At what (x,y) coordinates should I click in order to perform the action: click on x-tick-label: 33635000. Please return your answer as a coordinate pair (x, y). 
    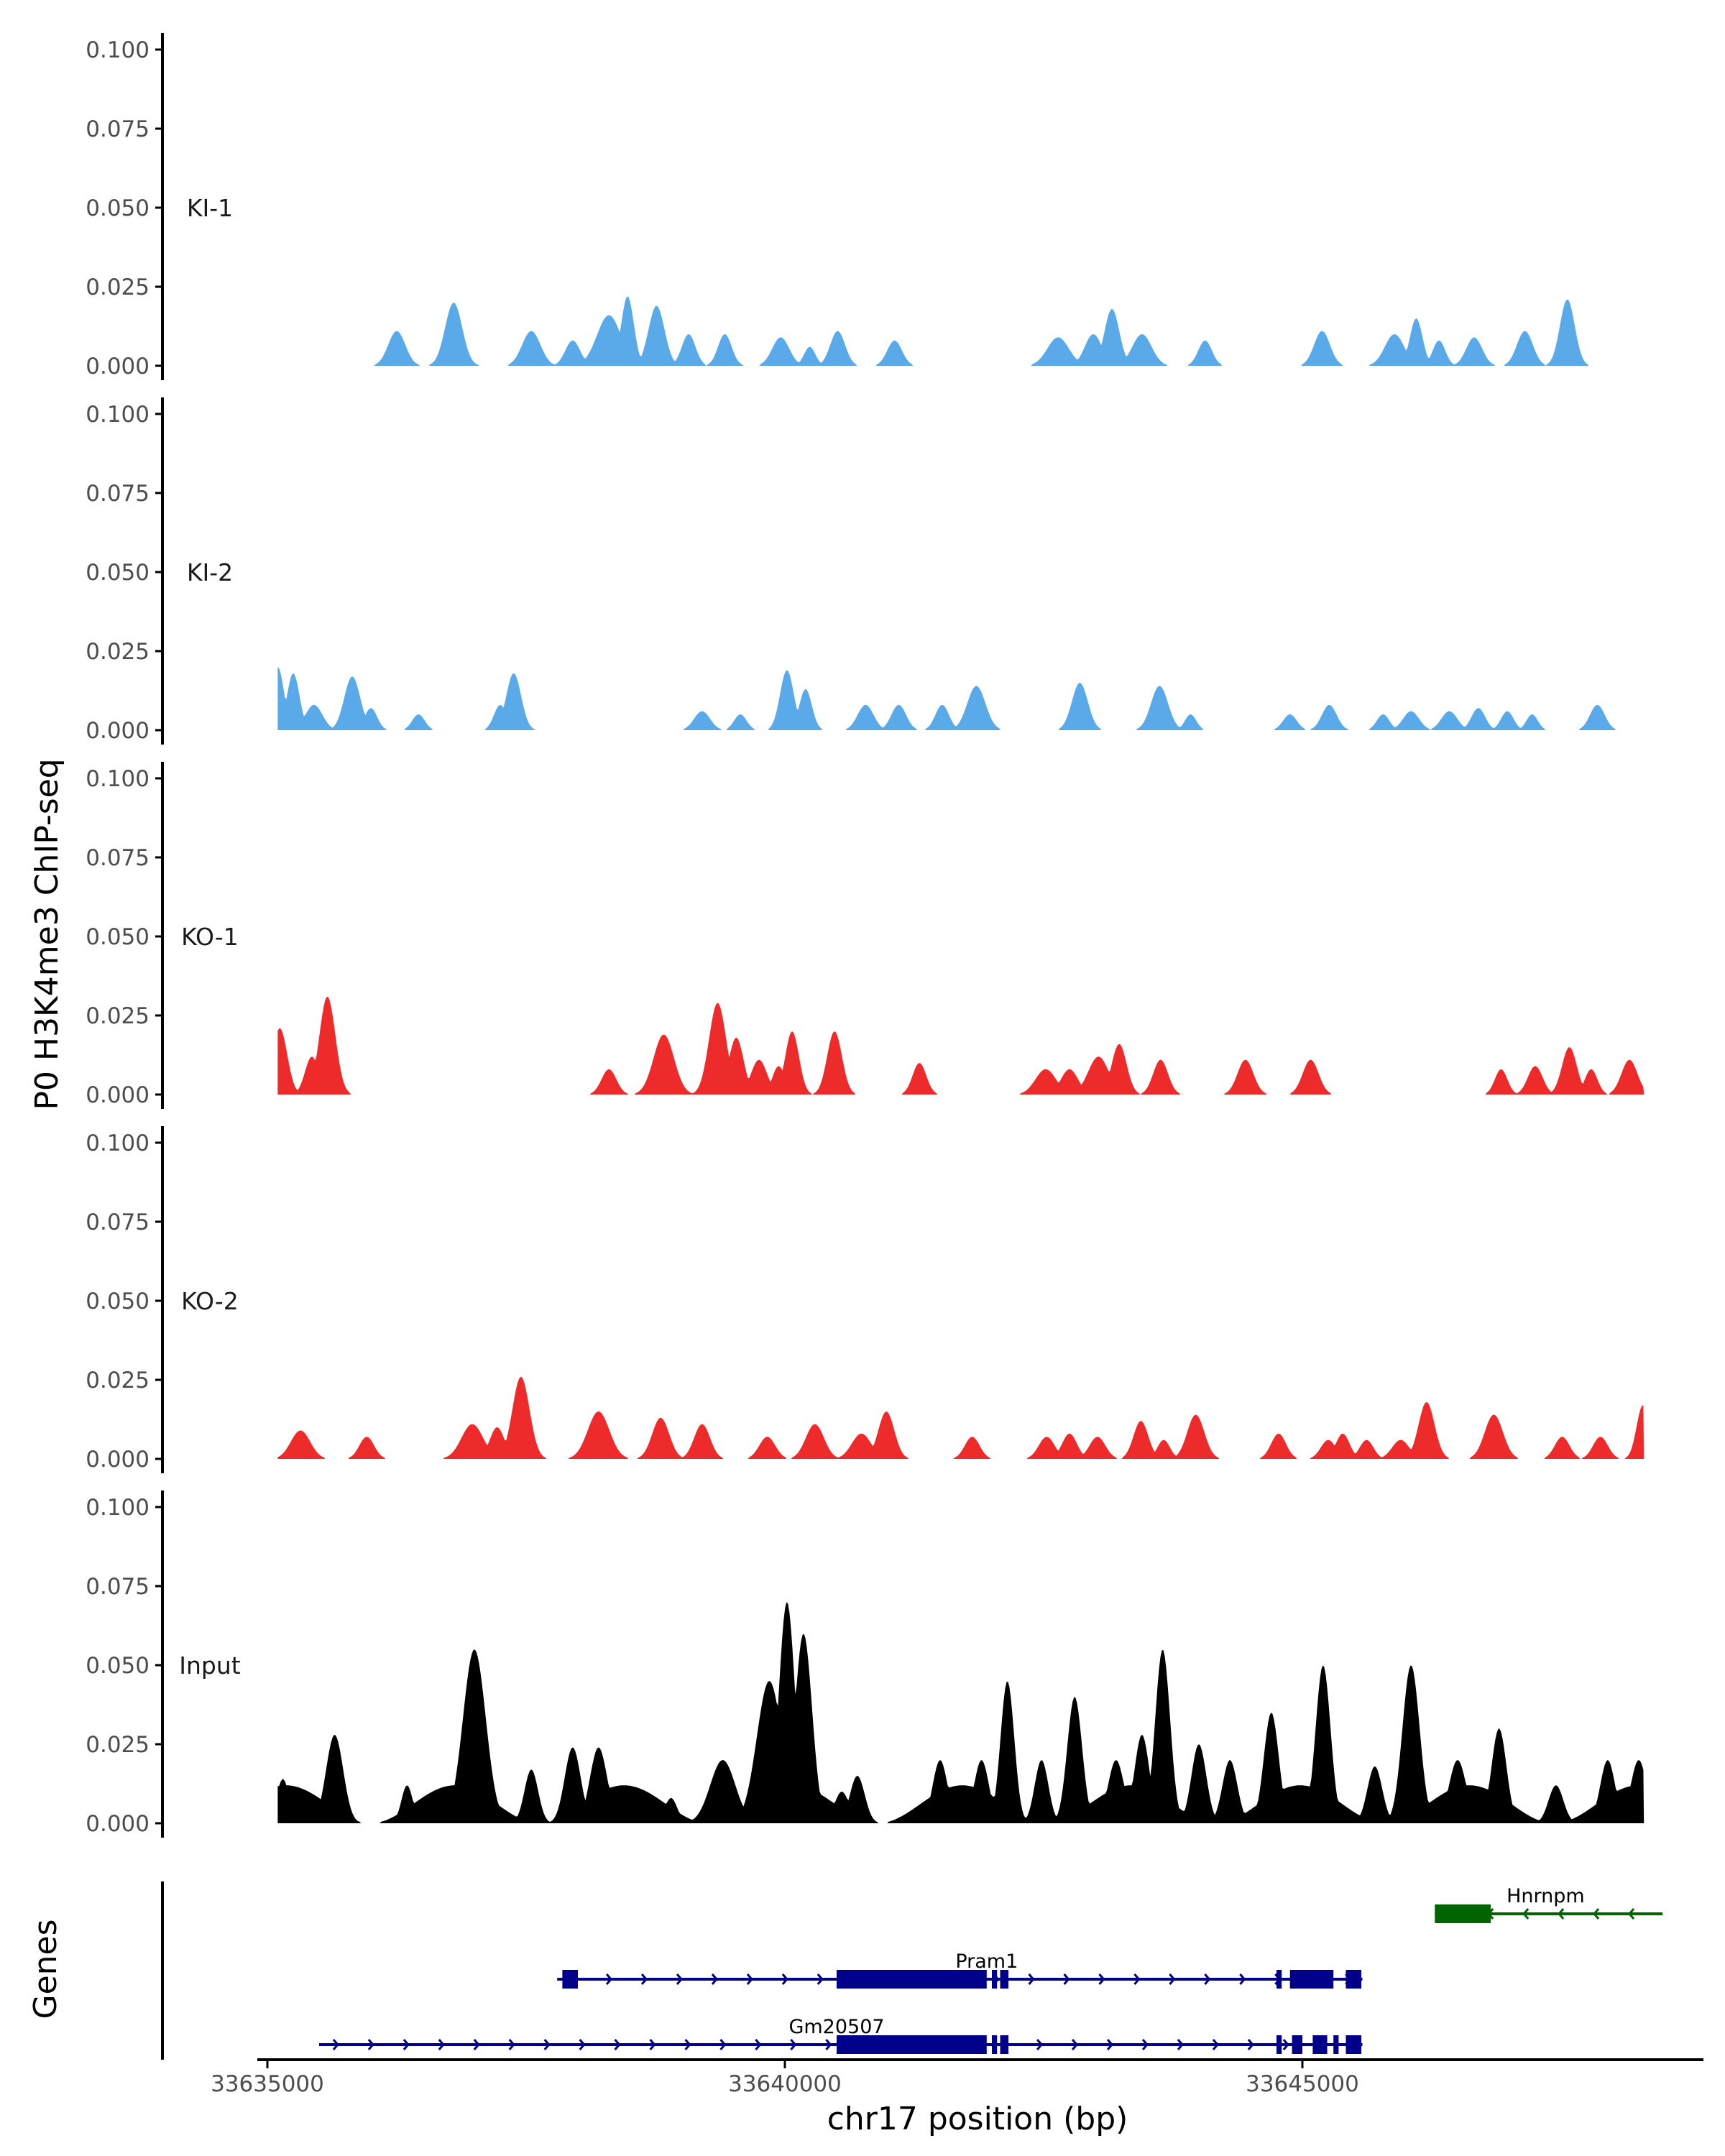
    Looking at the image, I should click on (267, 2084).